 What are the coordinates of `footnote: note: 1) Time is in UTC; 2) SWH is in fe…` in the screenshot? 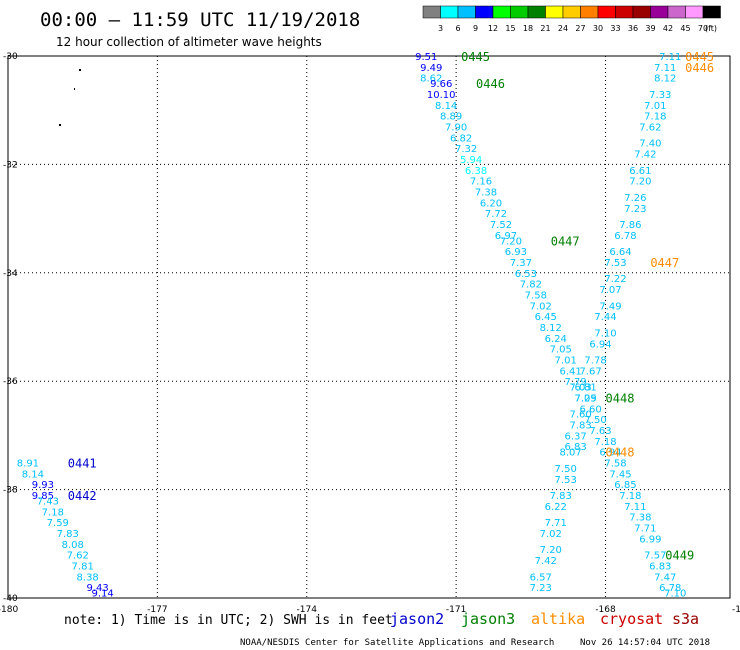 It's located at (228, 620).